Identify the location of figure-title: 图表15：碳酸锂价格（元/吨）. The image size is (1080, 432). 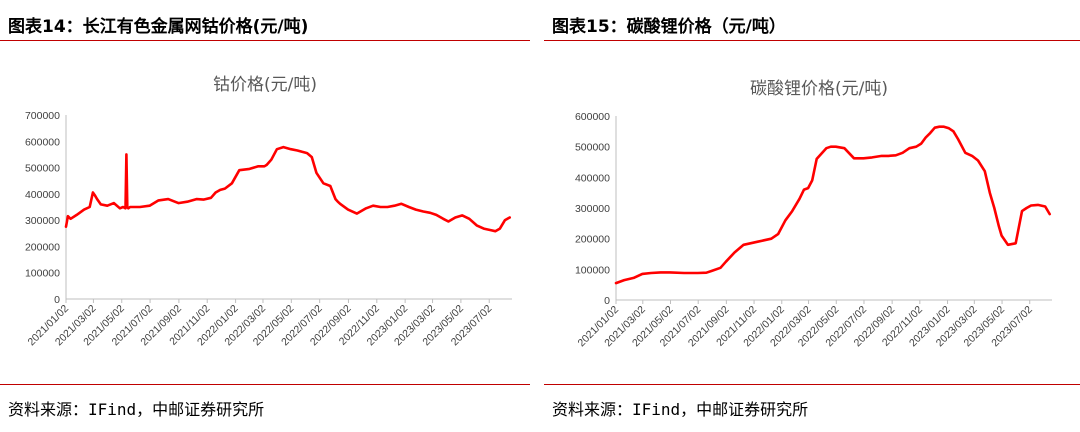
(669, 27).